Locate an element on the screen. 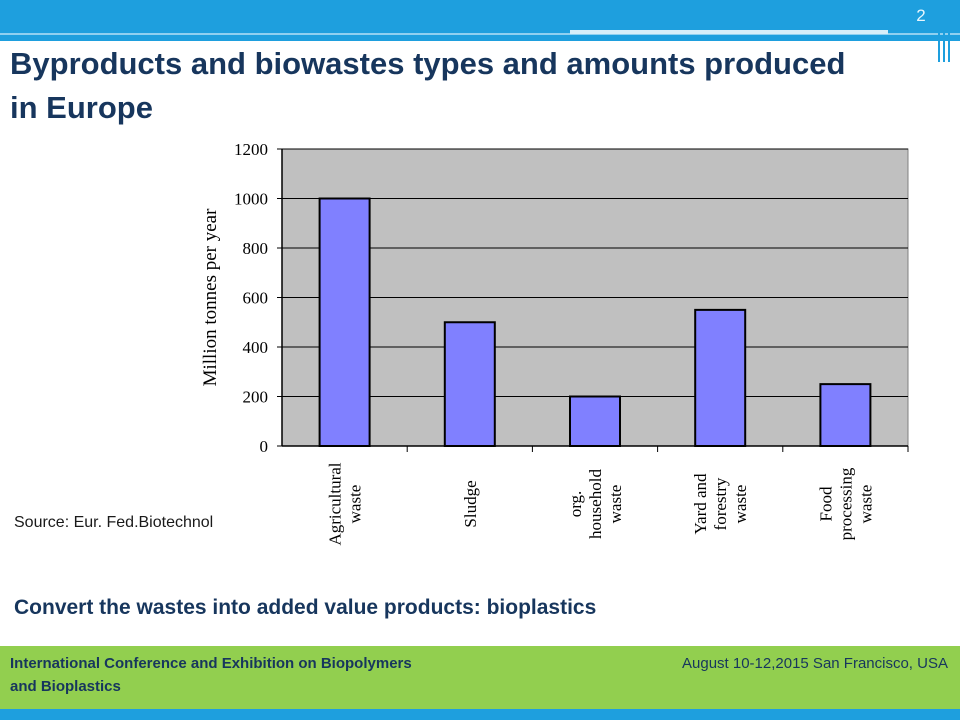  x-tick-label: Agriculturalwaste is located at coordinates (345, 503).